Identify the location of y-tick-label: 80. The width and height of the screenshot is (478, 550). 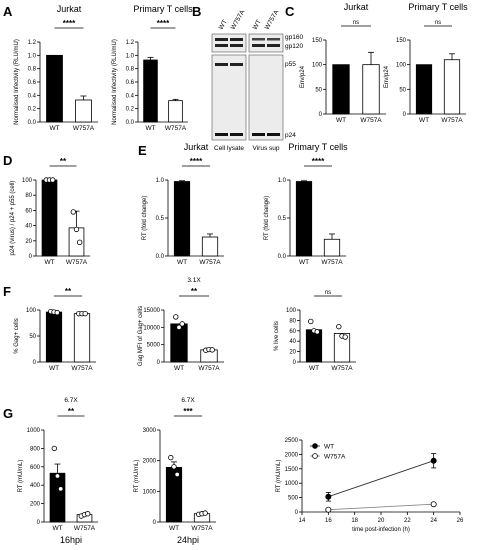
(28, 196).